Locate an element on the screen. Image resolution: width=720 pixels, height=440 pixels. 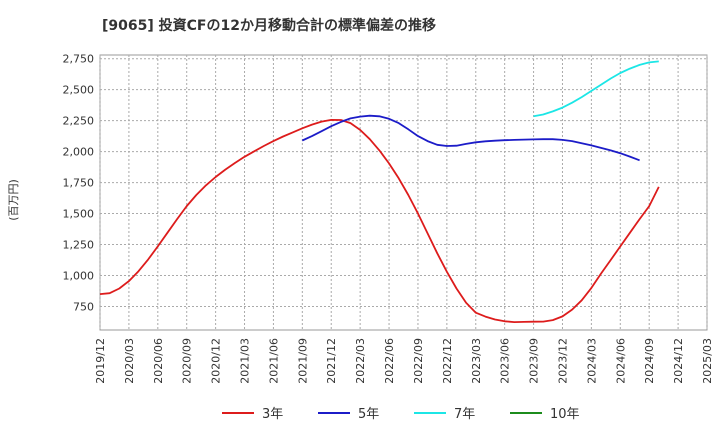
x-tick-label: 2024/03 is located at coordinates (591, 361).